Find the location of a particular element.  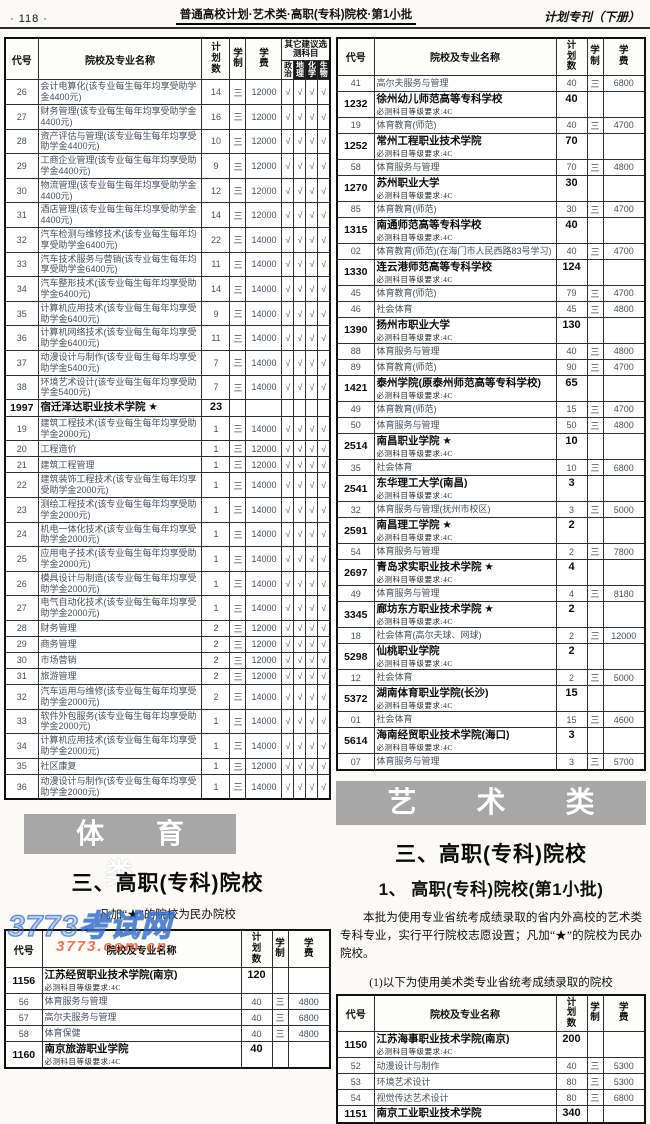

cell-code: 45 is located at coordinates (355, 293).